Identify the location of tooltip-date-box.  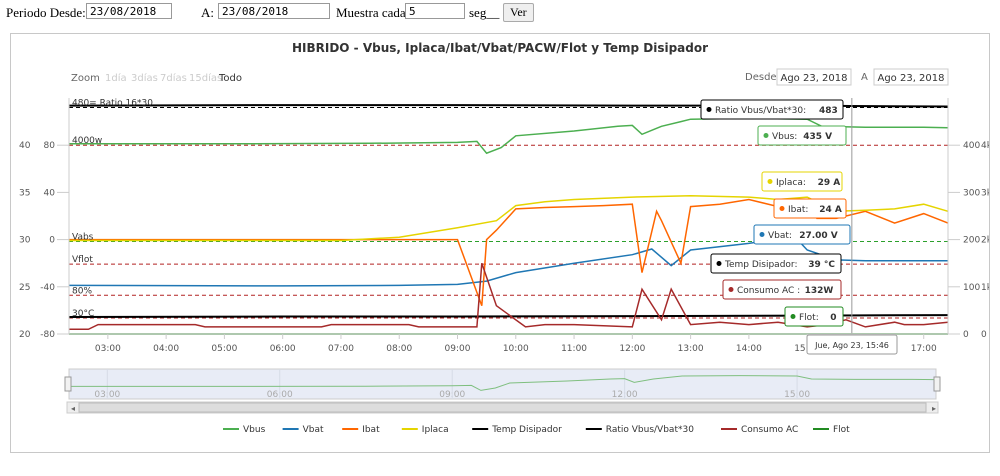
(852, 344).